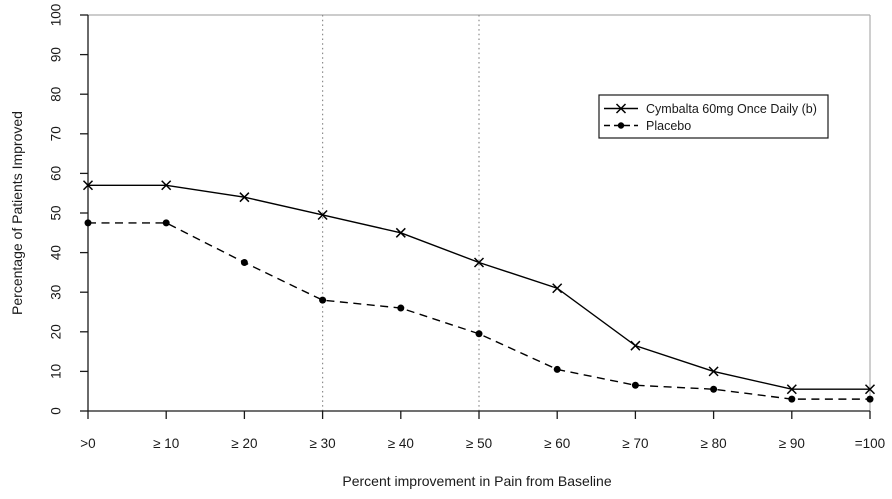 The width and height of the screenshot is (892, 499). I want to click on x-axis-tick-label: ≥ 40, so click(401, 443).